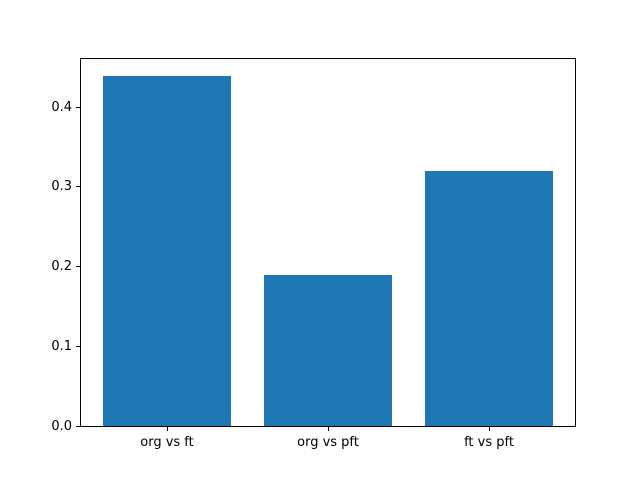 Image resolution: width=640 pixels, height=480 pixels. What do you see at coordinates (61, 267) in the screenshot?
I see `y-tick-label-2: 0.2` at bounding box center [61, 267].